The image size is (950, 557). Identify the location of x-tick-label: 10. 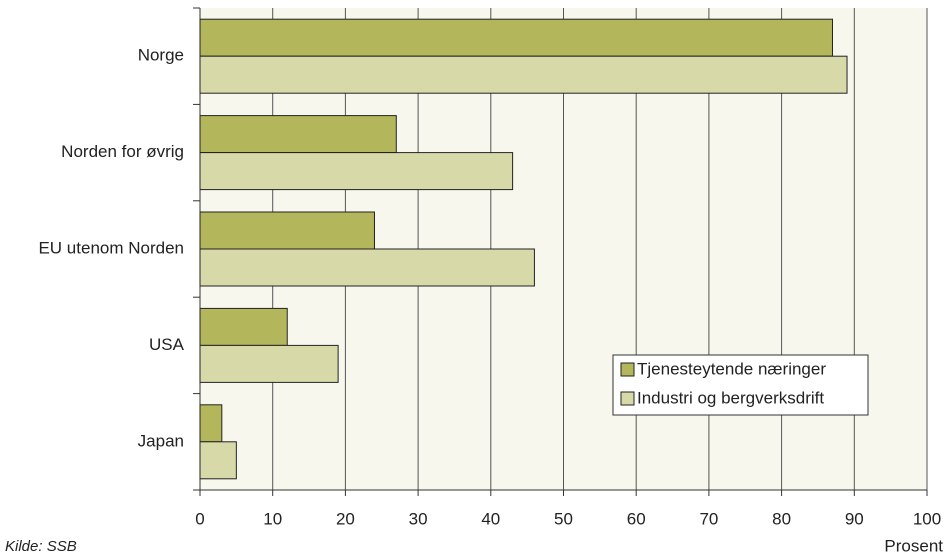
(272, 518).